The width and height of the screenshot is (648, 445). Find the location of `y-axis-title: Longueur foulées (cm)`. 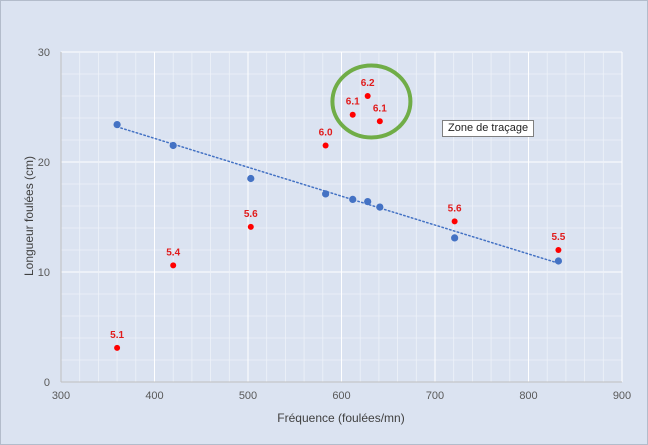

y-axis-title: Longueur foulées (cm) is located at coordinates (29, 216).